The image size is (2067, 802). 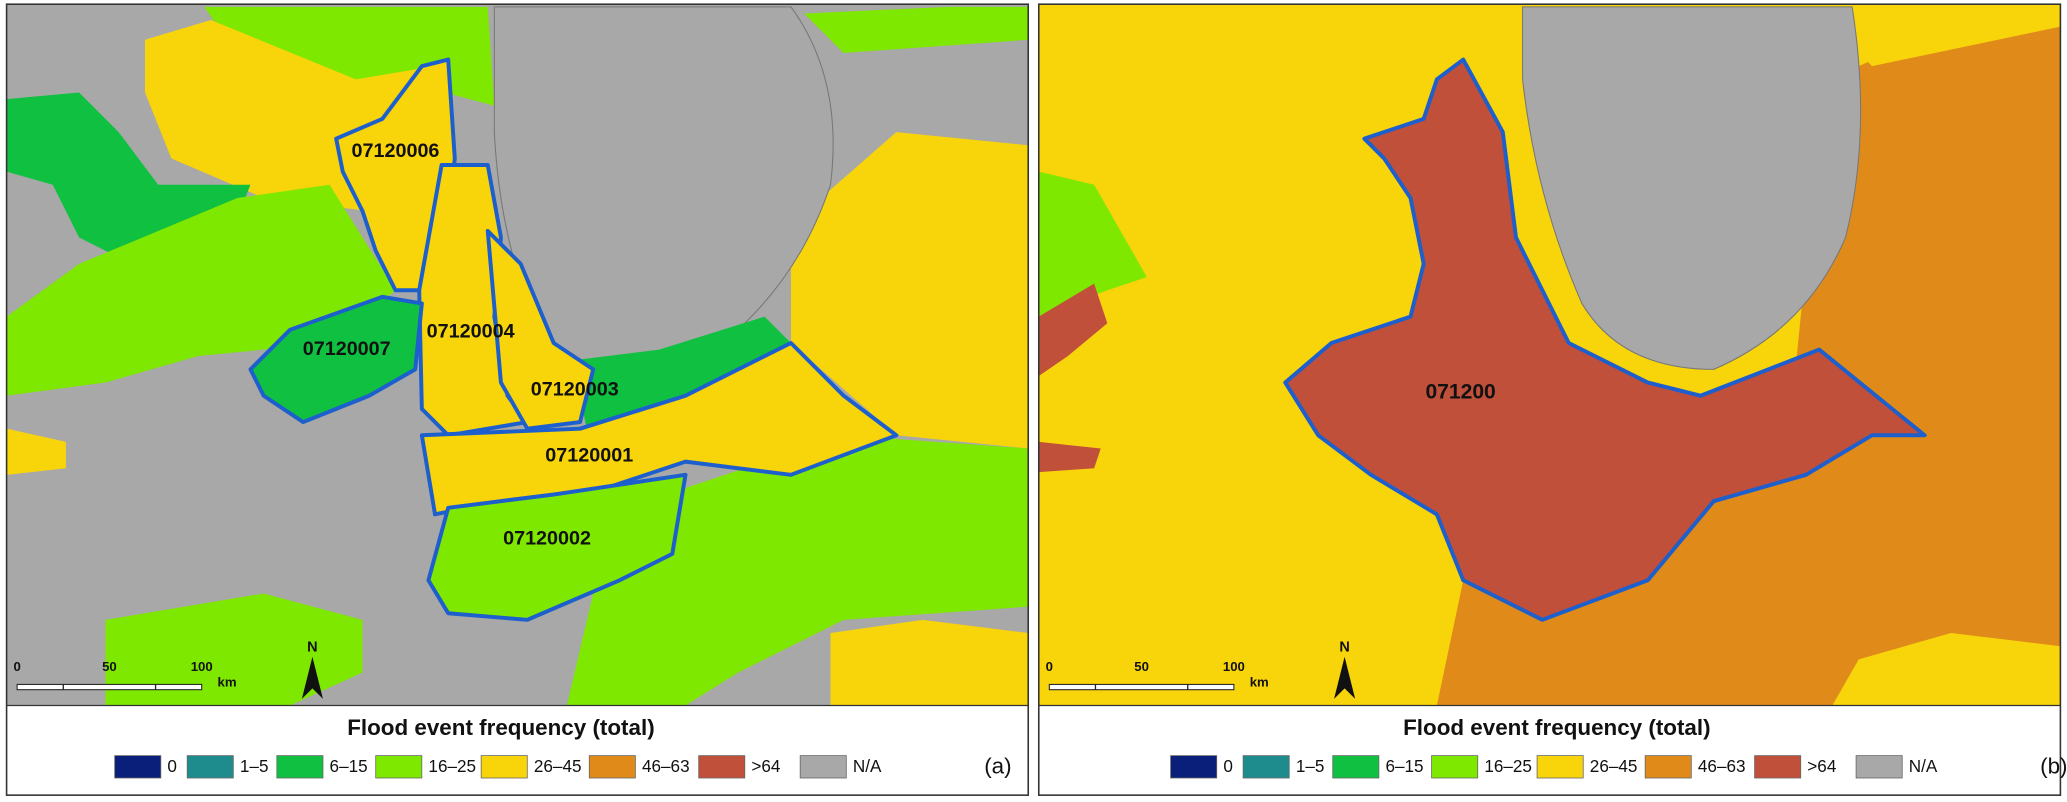 I want to click on panel-tag: (b), so click(x=2053, y=765).